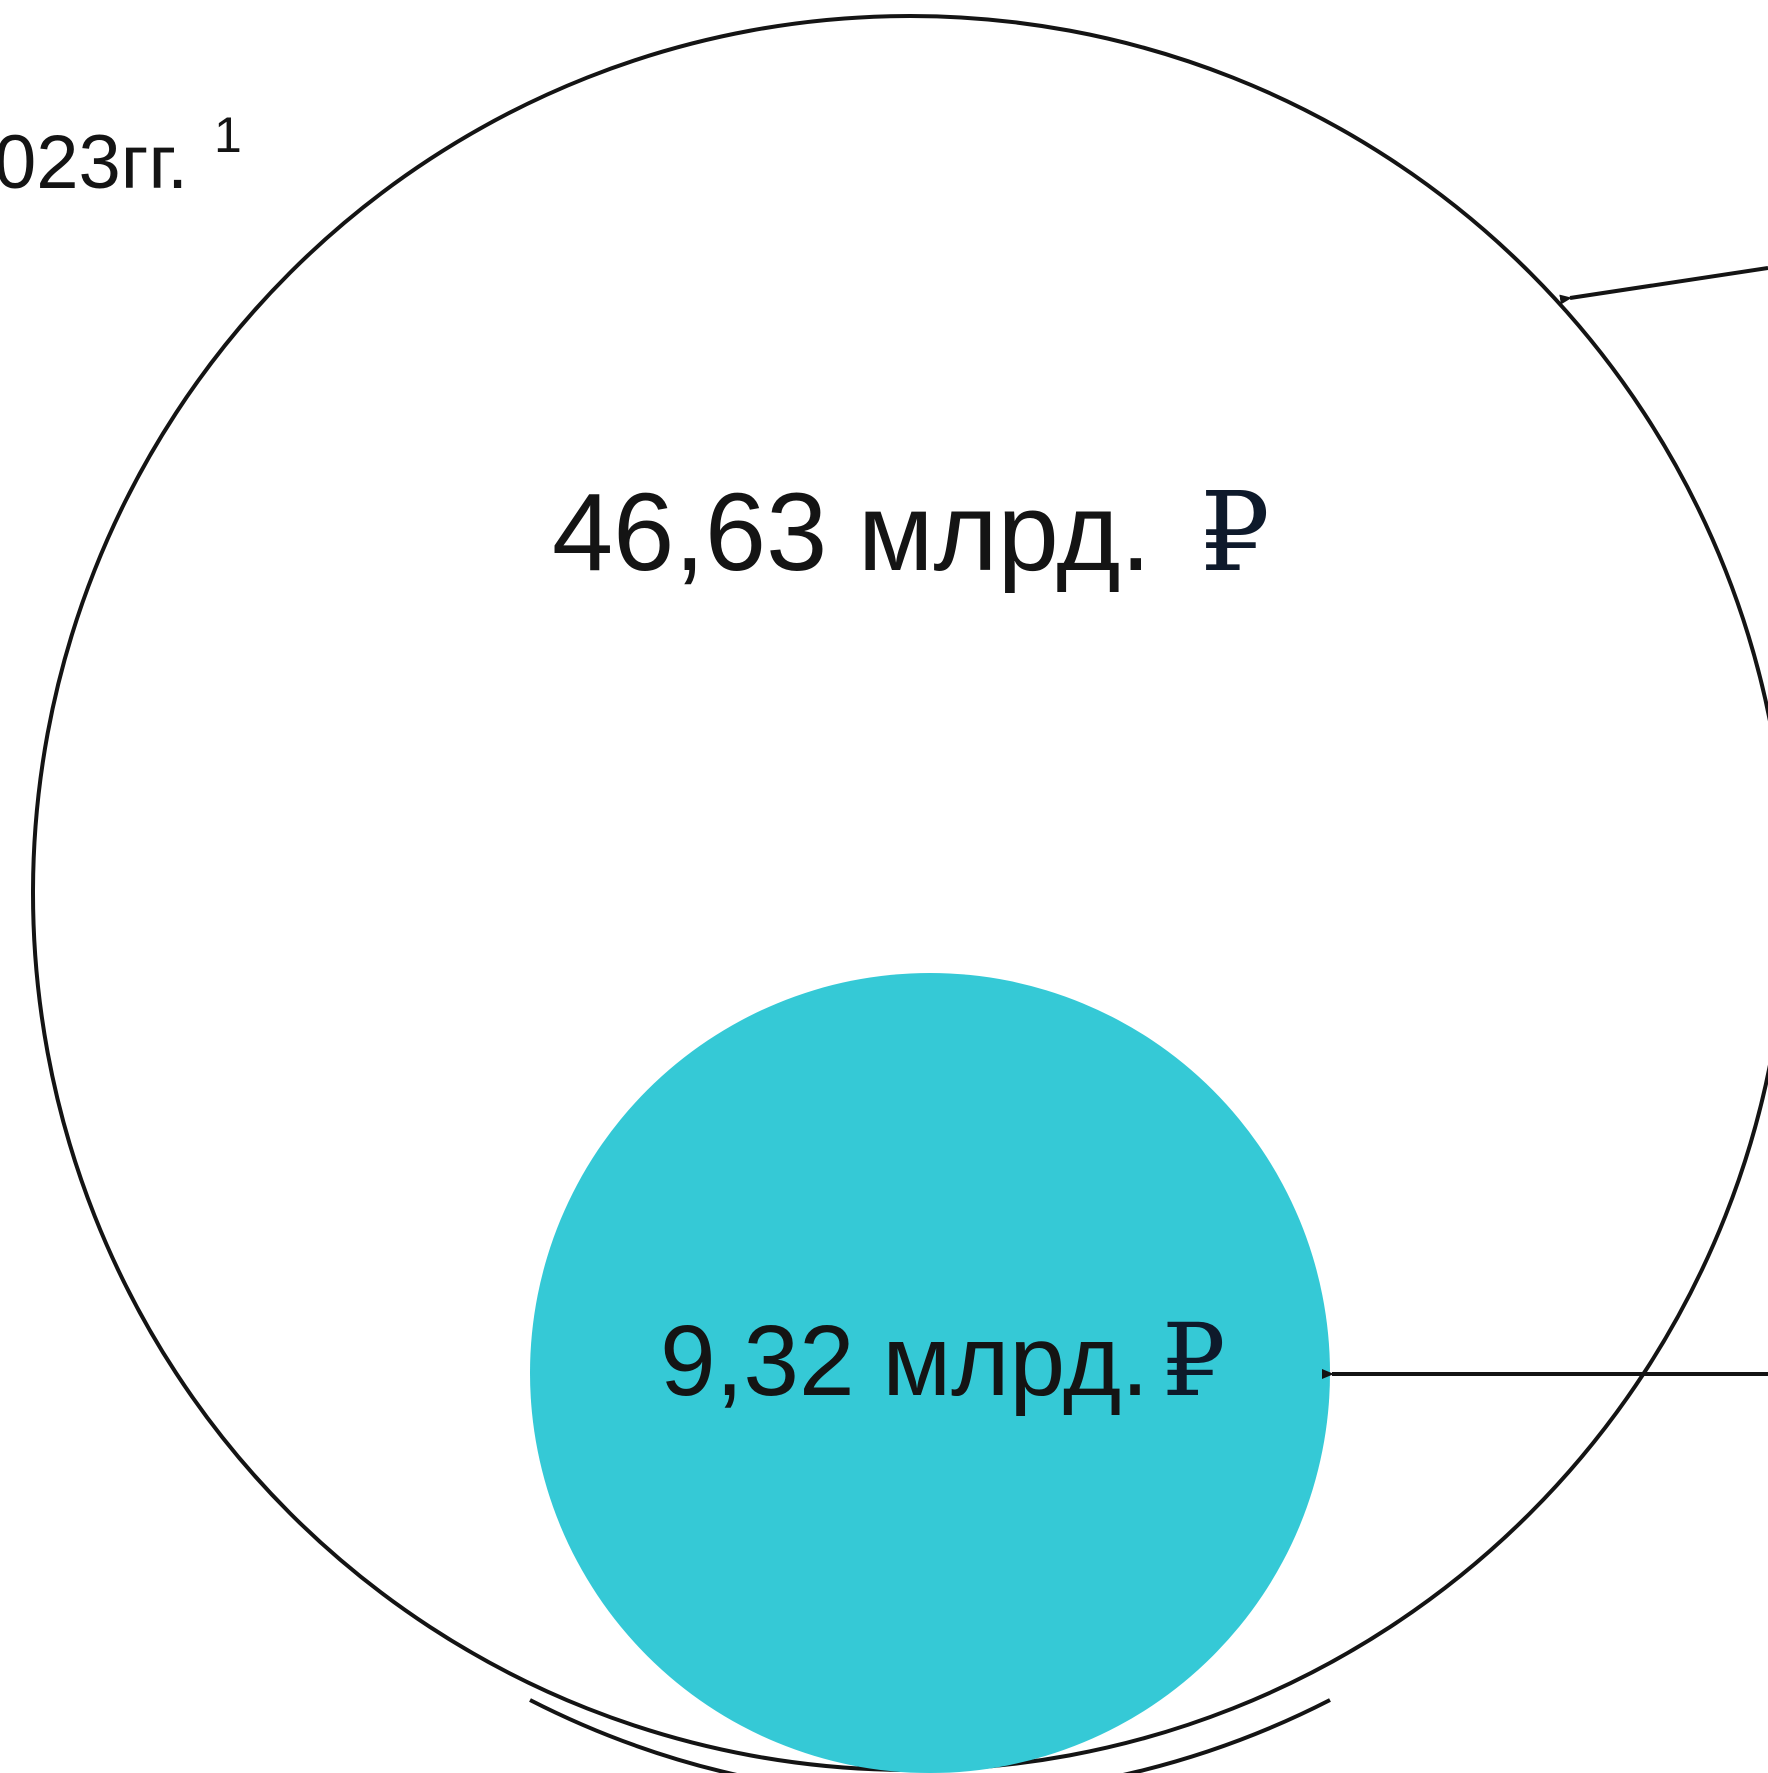 The height and width of the screenshot is (1773, 1768). What do you see at coordinates (228, 135) in the screenshot?
I see `period-label-superscript: 1` at bounding box center [228, 135].